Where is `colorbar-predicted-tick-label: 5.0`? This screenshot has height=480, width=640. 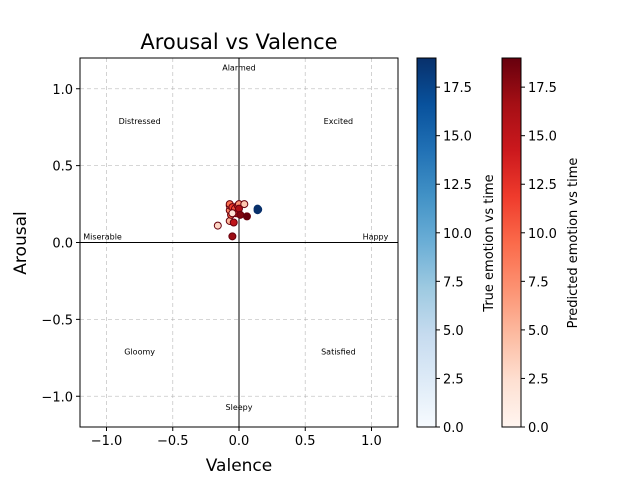 colorbar-predicted-tick-label: 5.0 is located at coordinates (538, 331).